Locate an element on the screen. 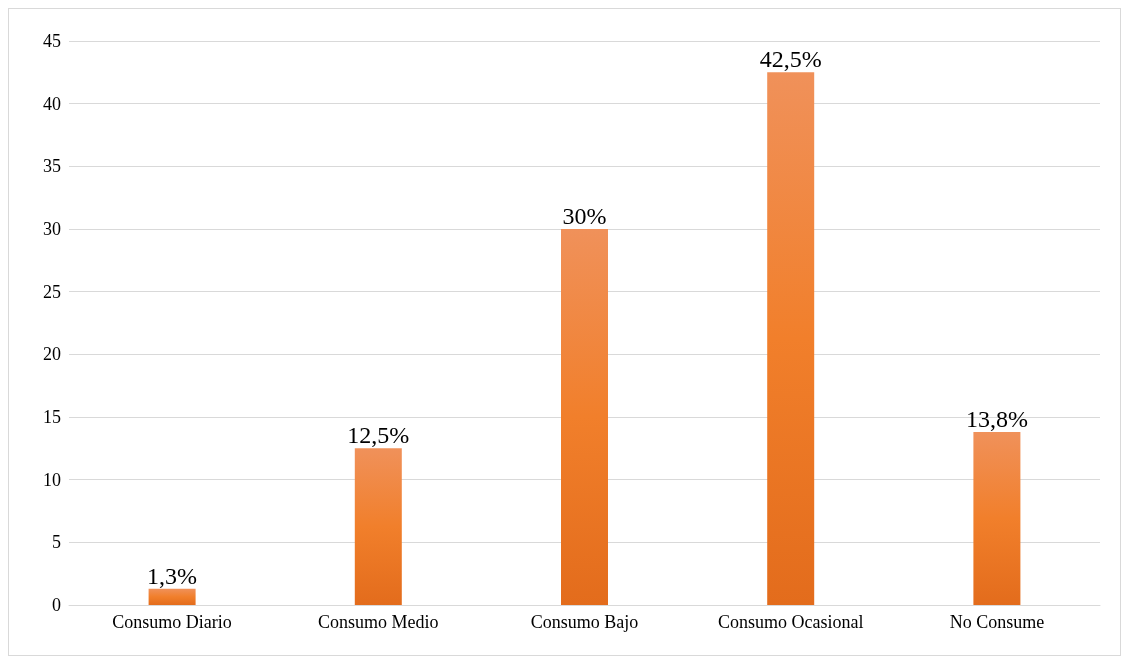 Image resolution: width=1131 pixels, height=666 pixels. x-tick-label: No Consume is located at coordinates (997, 622).